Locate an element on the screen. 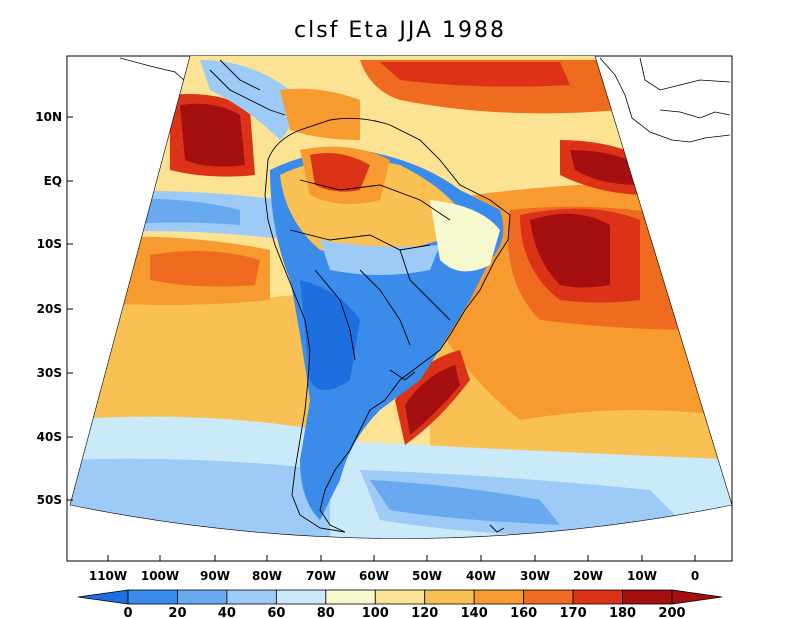 The width and height of the screenshot is (800, 618). colorbar-label: 0 is located at coordinates (127, 612).